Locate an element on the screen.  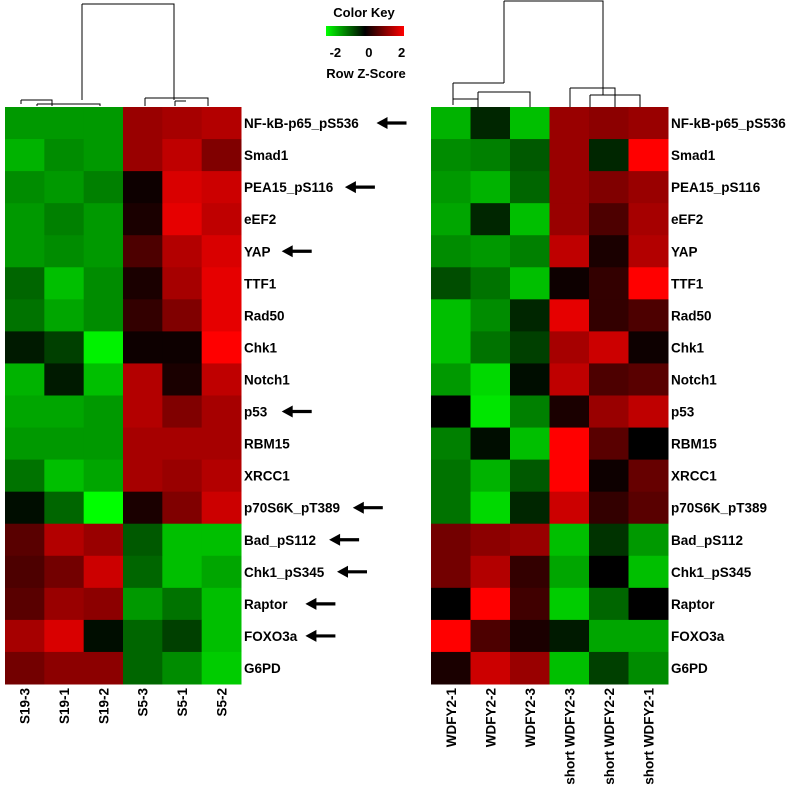
row-label: p53 is located at coordinates (256, 412).